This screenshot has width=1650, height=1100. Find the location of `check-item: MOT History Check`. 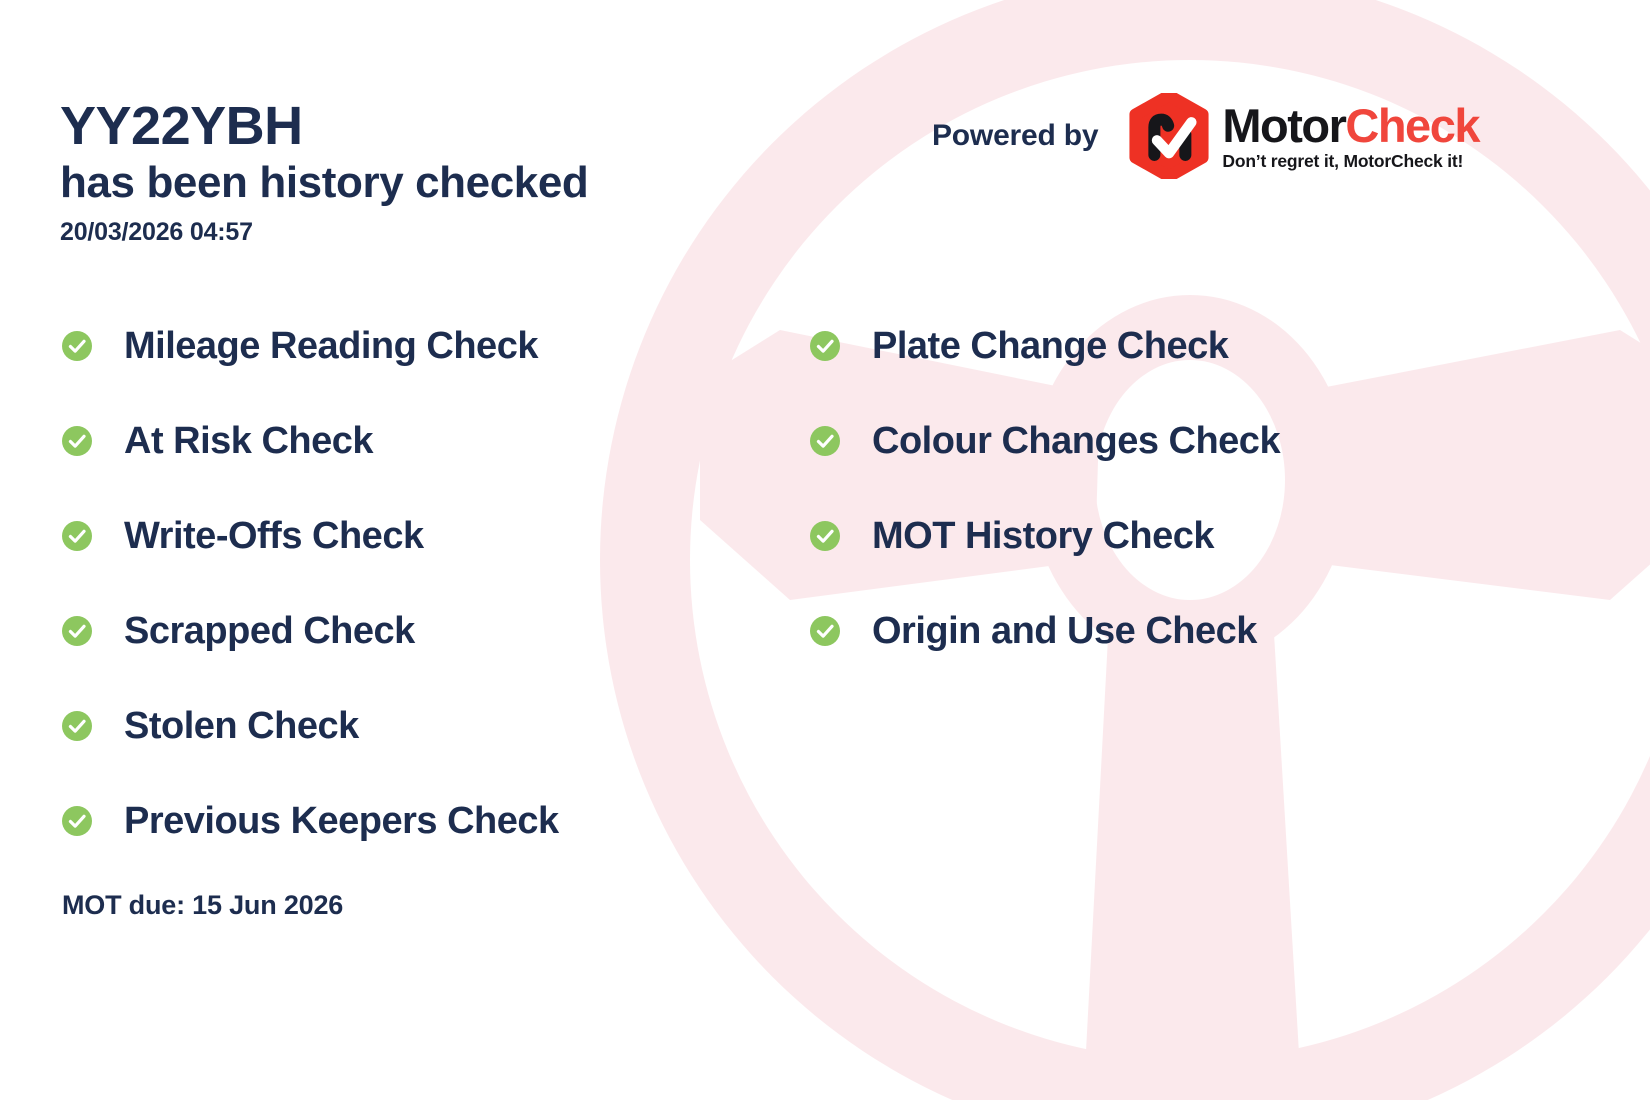

check-item: MOT History Check is located at coordinates (1045, 536).